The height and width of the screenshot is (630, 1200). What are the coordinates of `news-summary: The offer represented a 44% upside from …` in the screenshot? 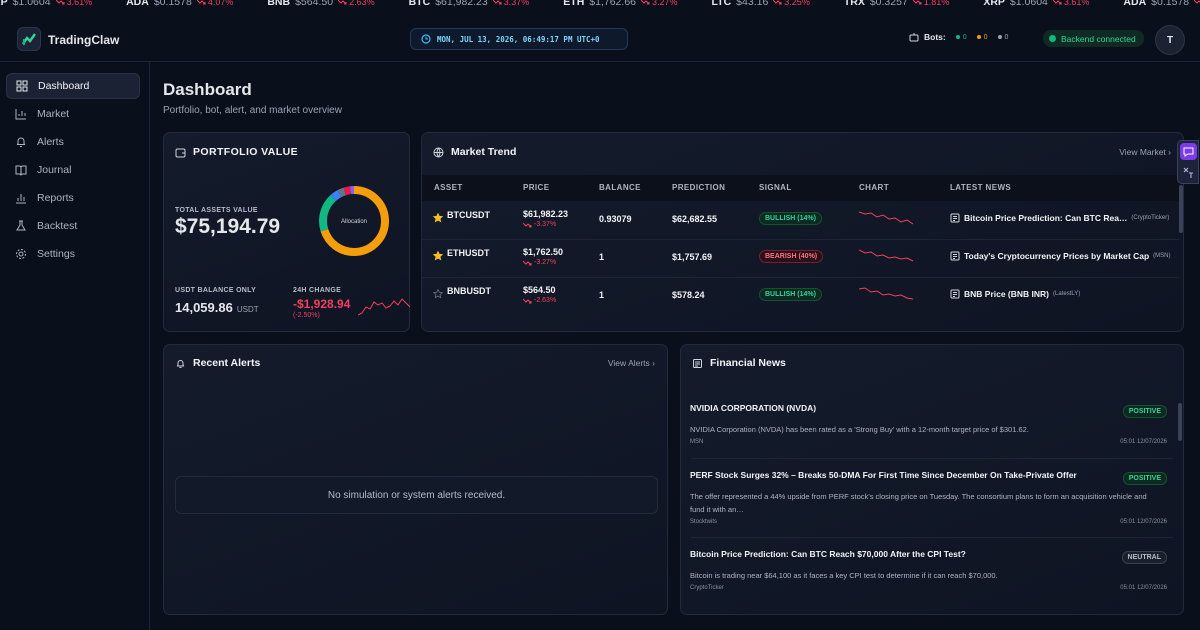 It's located at (918, 503).